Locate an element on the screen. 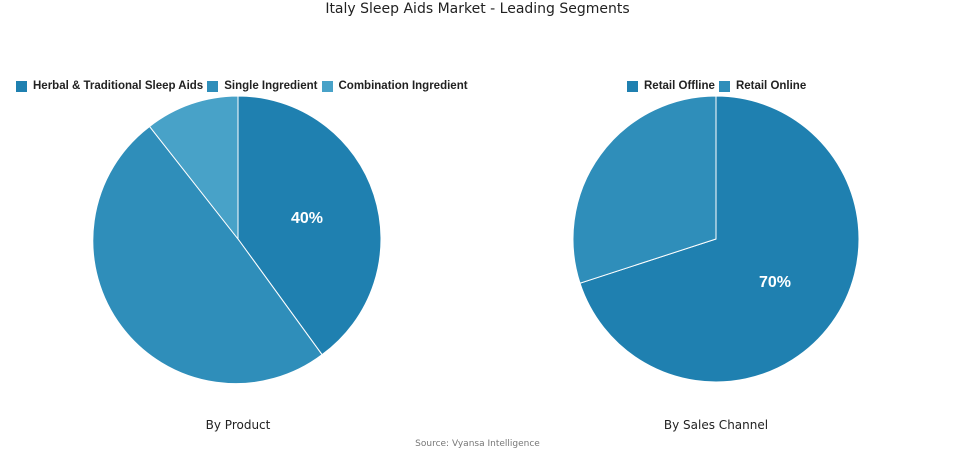  slice-combination is located at coordinates (193, 168).